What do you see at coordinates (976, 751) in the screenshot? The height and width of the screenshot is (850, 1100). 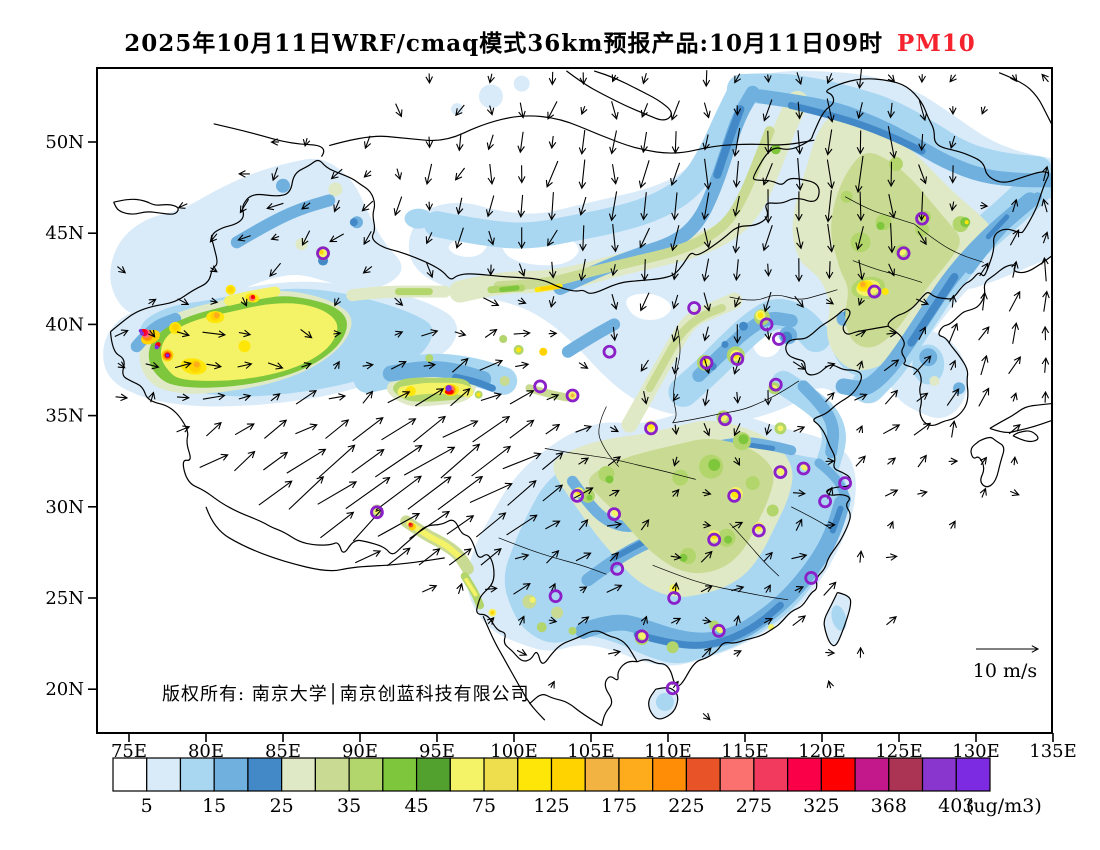 I see `lon-tick-label: 130E` at bounding box center [976, 751].